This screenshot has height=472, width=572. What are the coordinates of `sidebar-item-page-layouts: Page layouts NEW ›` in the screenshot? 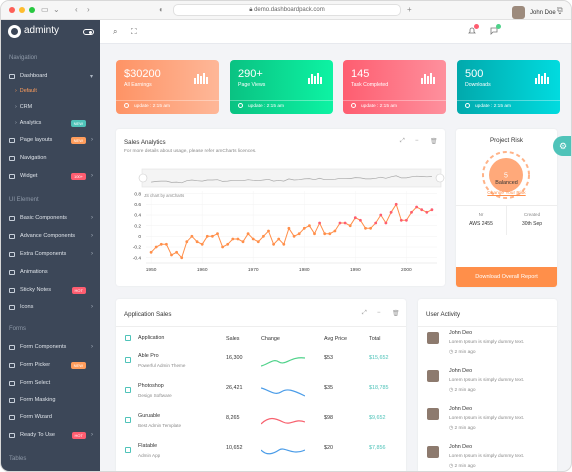 It's located at (50, 140).